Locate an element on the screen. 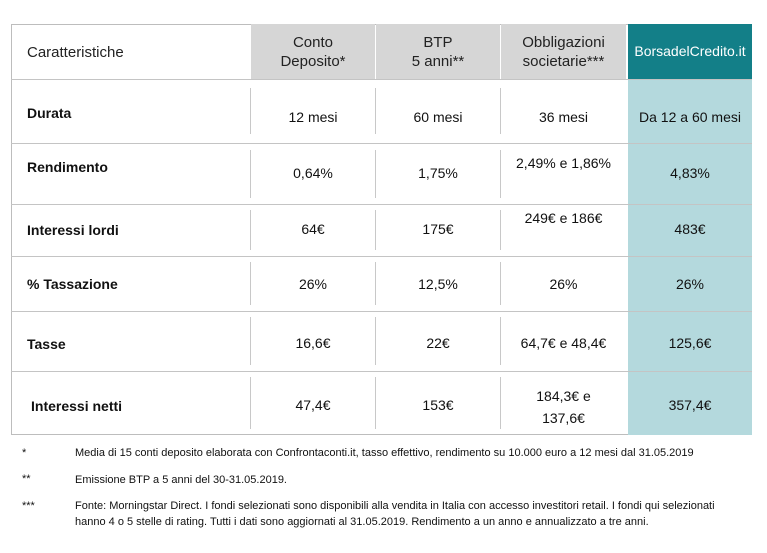 This screenshot has width=767, height=553. row-label-tasse: Tasse is located at coordinates (46, 344).